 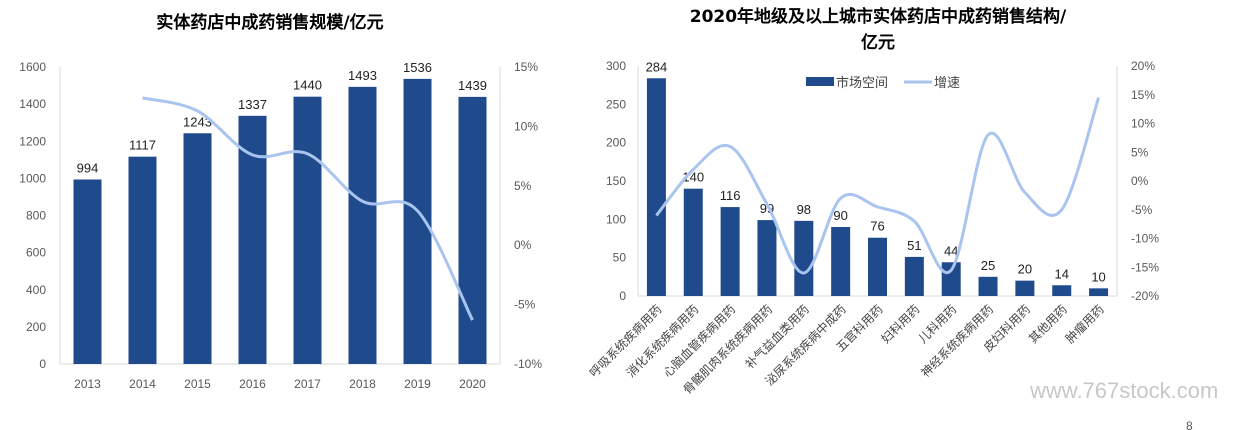 What do you see at coordinates (914, 245) in the screenshot?
I see `data-label: 51` at bounding box center [914, 245].